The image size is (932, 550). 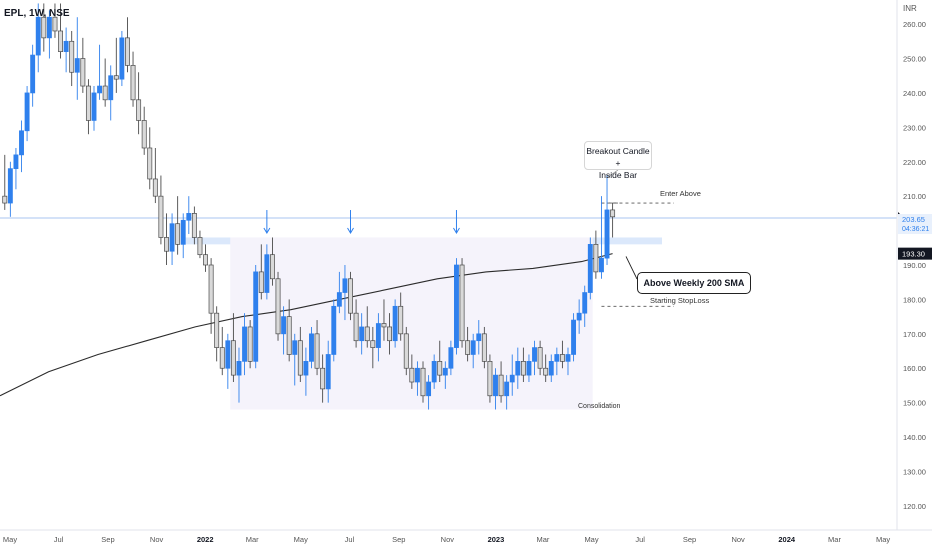 What do you see at coordinates (914, 162) in the screenshot?
I see `y-tick-label: 220.00` at bounding box center [914, 162].